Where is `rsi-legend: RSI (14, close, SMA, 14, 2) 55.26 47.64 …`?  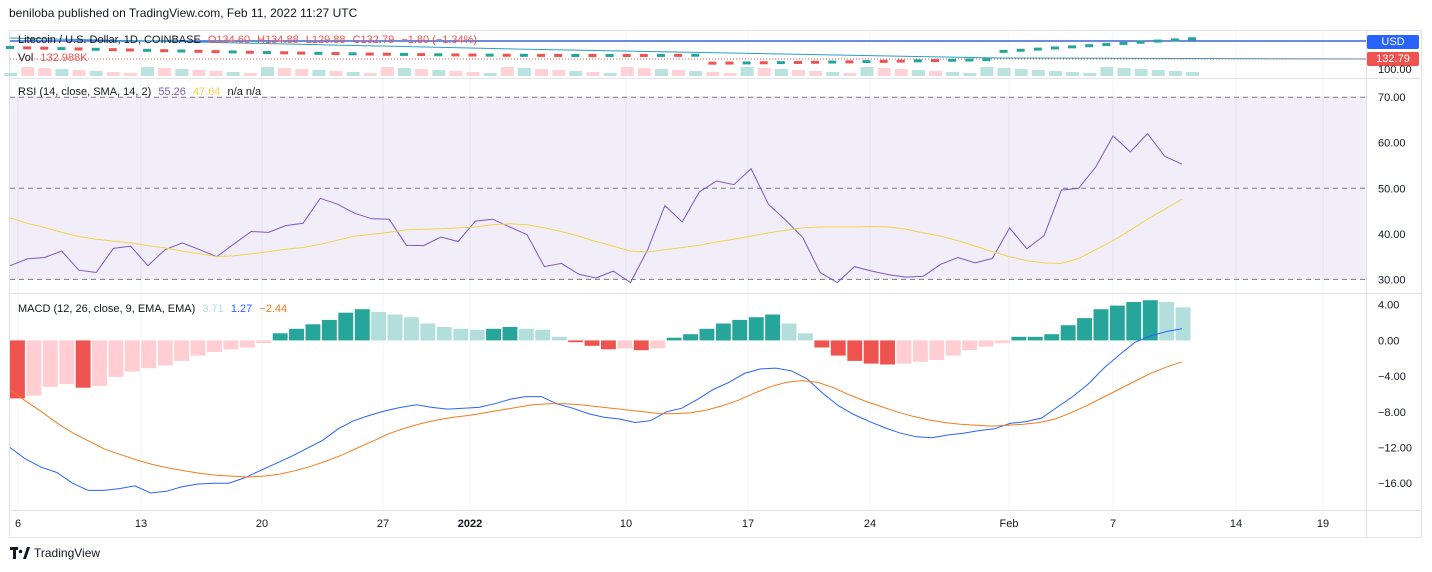
rsi-legend: RSI (14, close, SMA, 14, 2) 55.26 47.64 … is located at coordinates (141, 92).